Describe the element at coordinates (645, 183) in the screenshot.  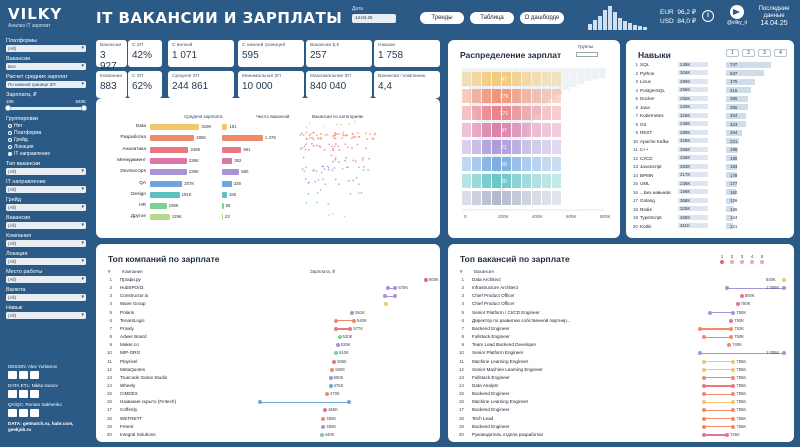
I see `skill-name: UML` at that location.